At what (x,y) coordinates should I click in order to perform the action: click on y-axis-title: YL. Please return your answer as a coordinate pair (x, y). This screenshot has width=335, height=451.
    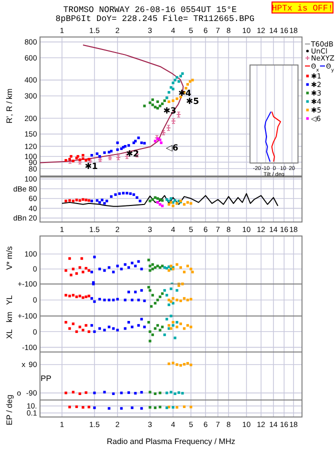
    Looking at the image, I should click on (9, 299).